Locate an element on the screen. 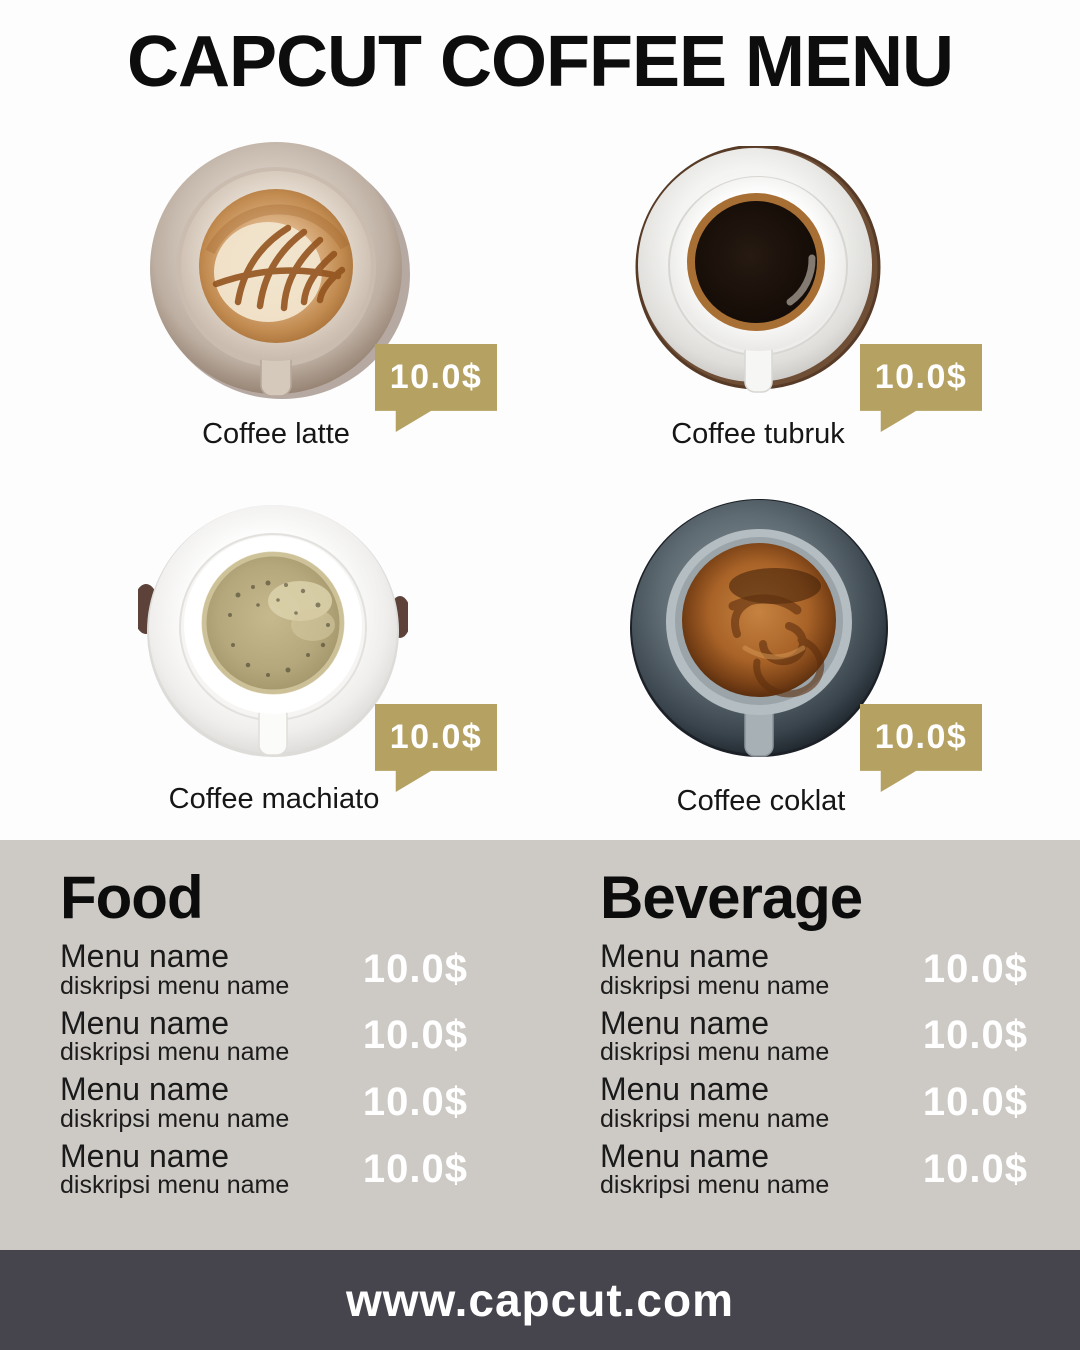 The width and height of the screenshot is (1080, 1350). product-card-tubruk: Coffee tubruk is located at coordinates (758, 297).